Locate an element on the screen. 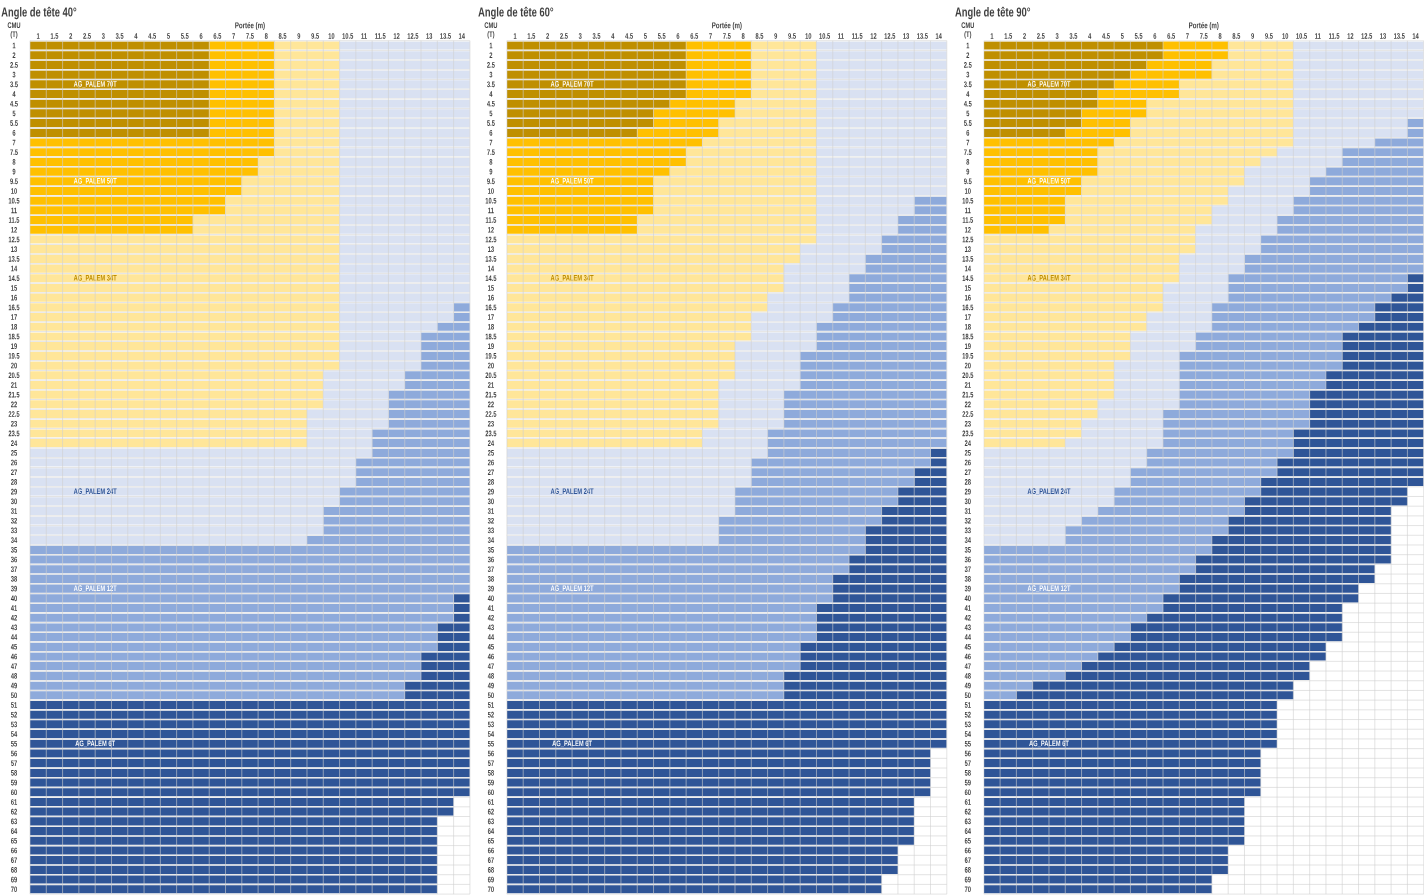 The image size is (1424, 896). x-tick-label: 6 is located at coordinates (201, 36).